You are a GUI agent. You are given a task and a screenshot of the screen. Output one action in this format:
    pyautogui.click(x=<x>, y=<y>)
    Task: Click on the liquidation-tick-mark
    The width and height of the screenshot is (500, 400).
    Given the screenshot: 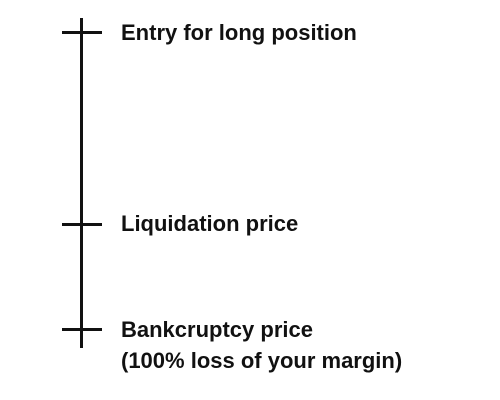 What is the action you would take?
    pyautogui.click(x=82, y=224)
    